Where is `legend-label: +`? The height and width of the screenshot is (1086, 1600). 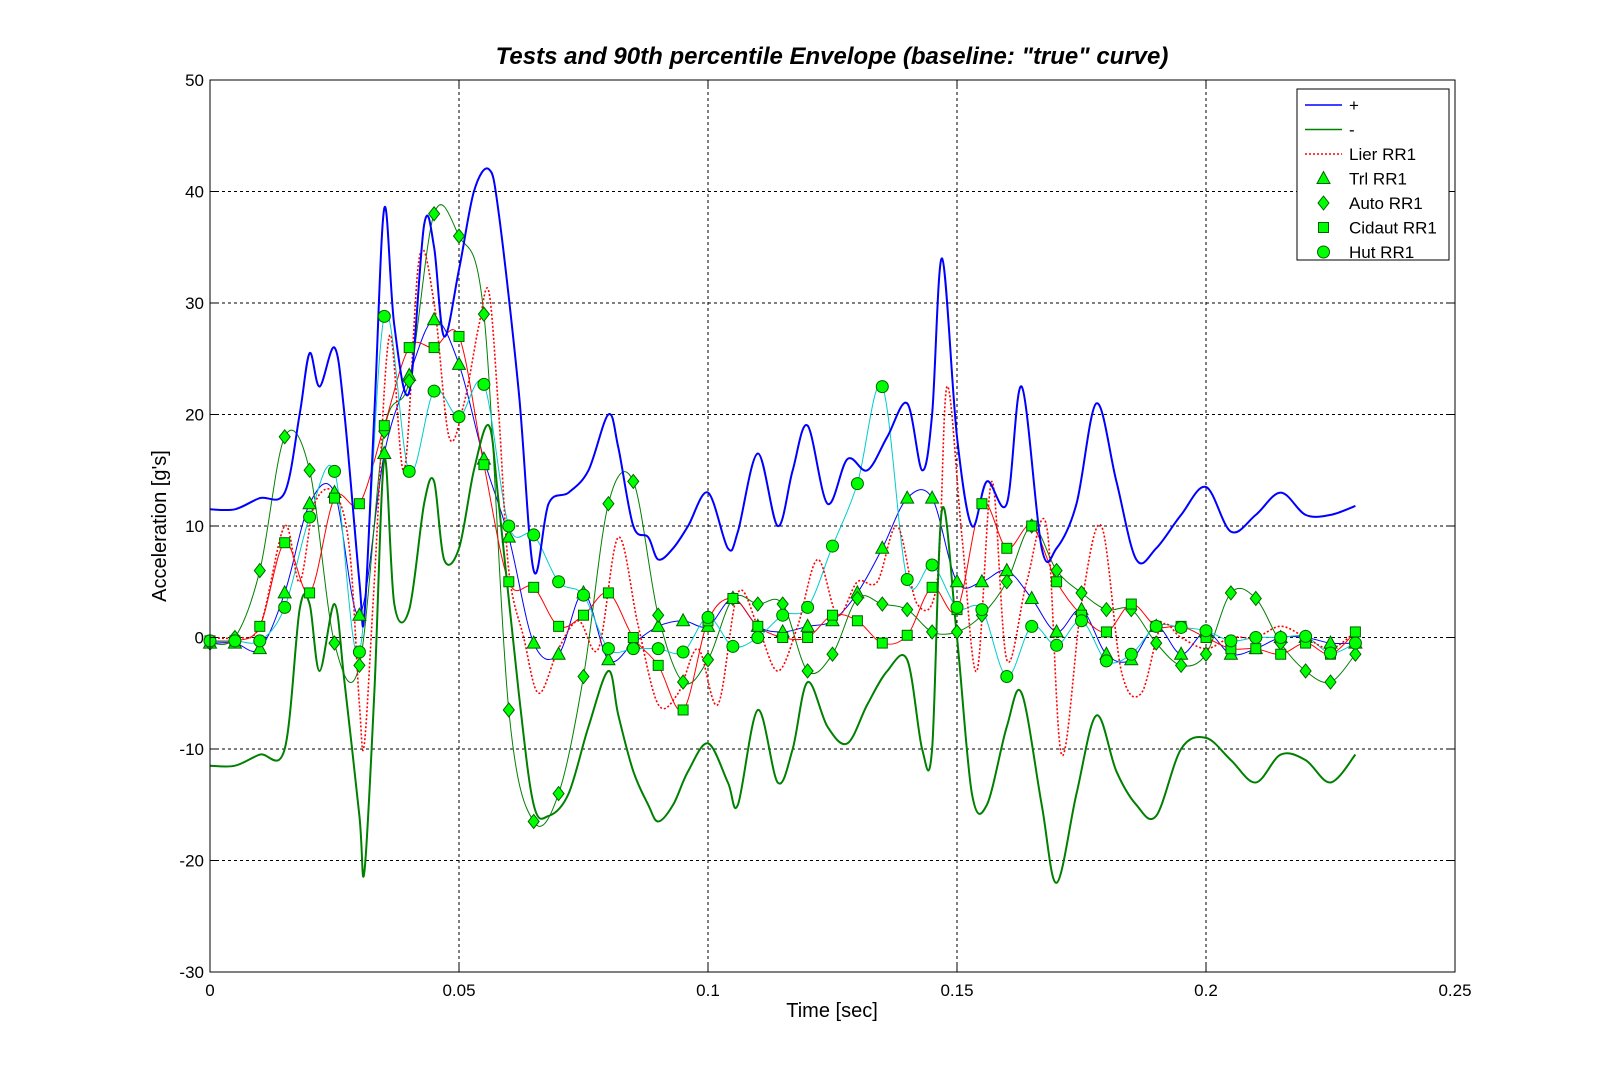 legend-label: + is located at coordinates (1354, 105).